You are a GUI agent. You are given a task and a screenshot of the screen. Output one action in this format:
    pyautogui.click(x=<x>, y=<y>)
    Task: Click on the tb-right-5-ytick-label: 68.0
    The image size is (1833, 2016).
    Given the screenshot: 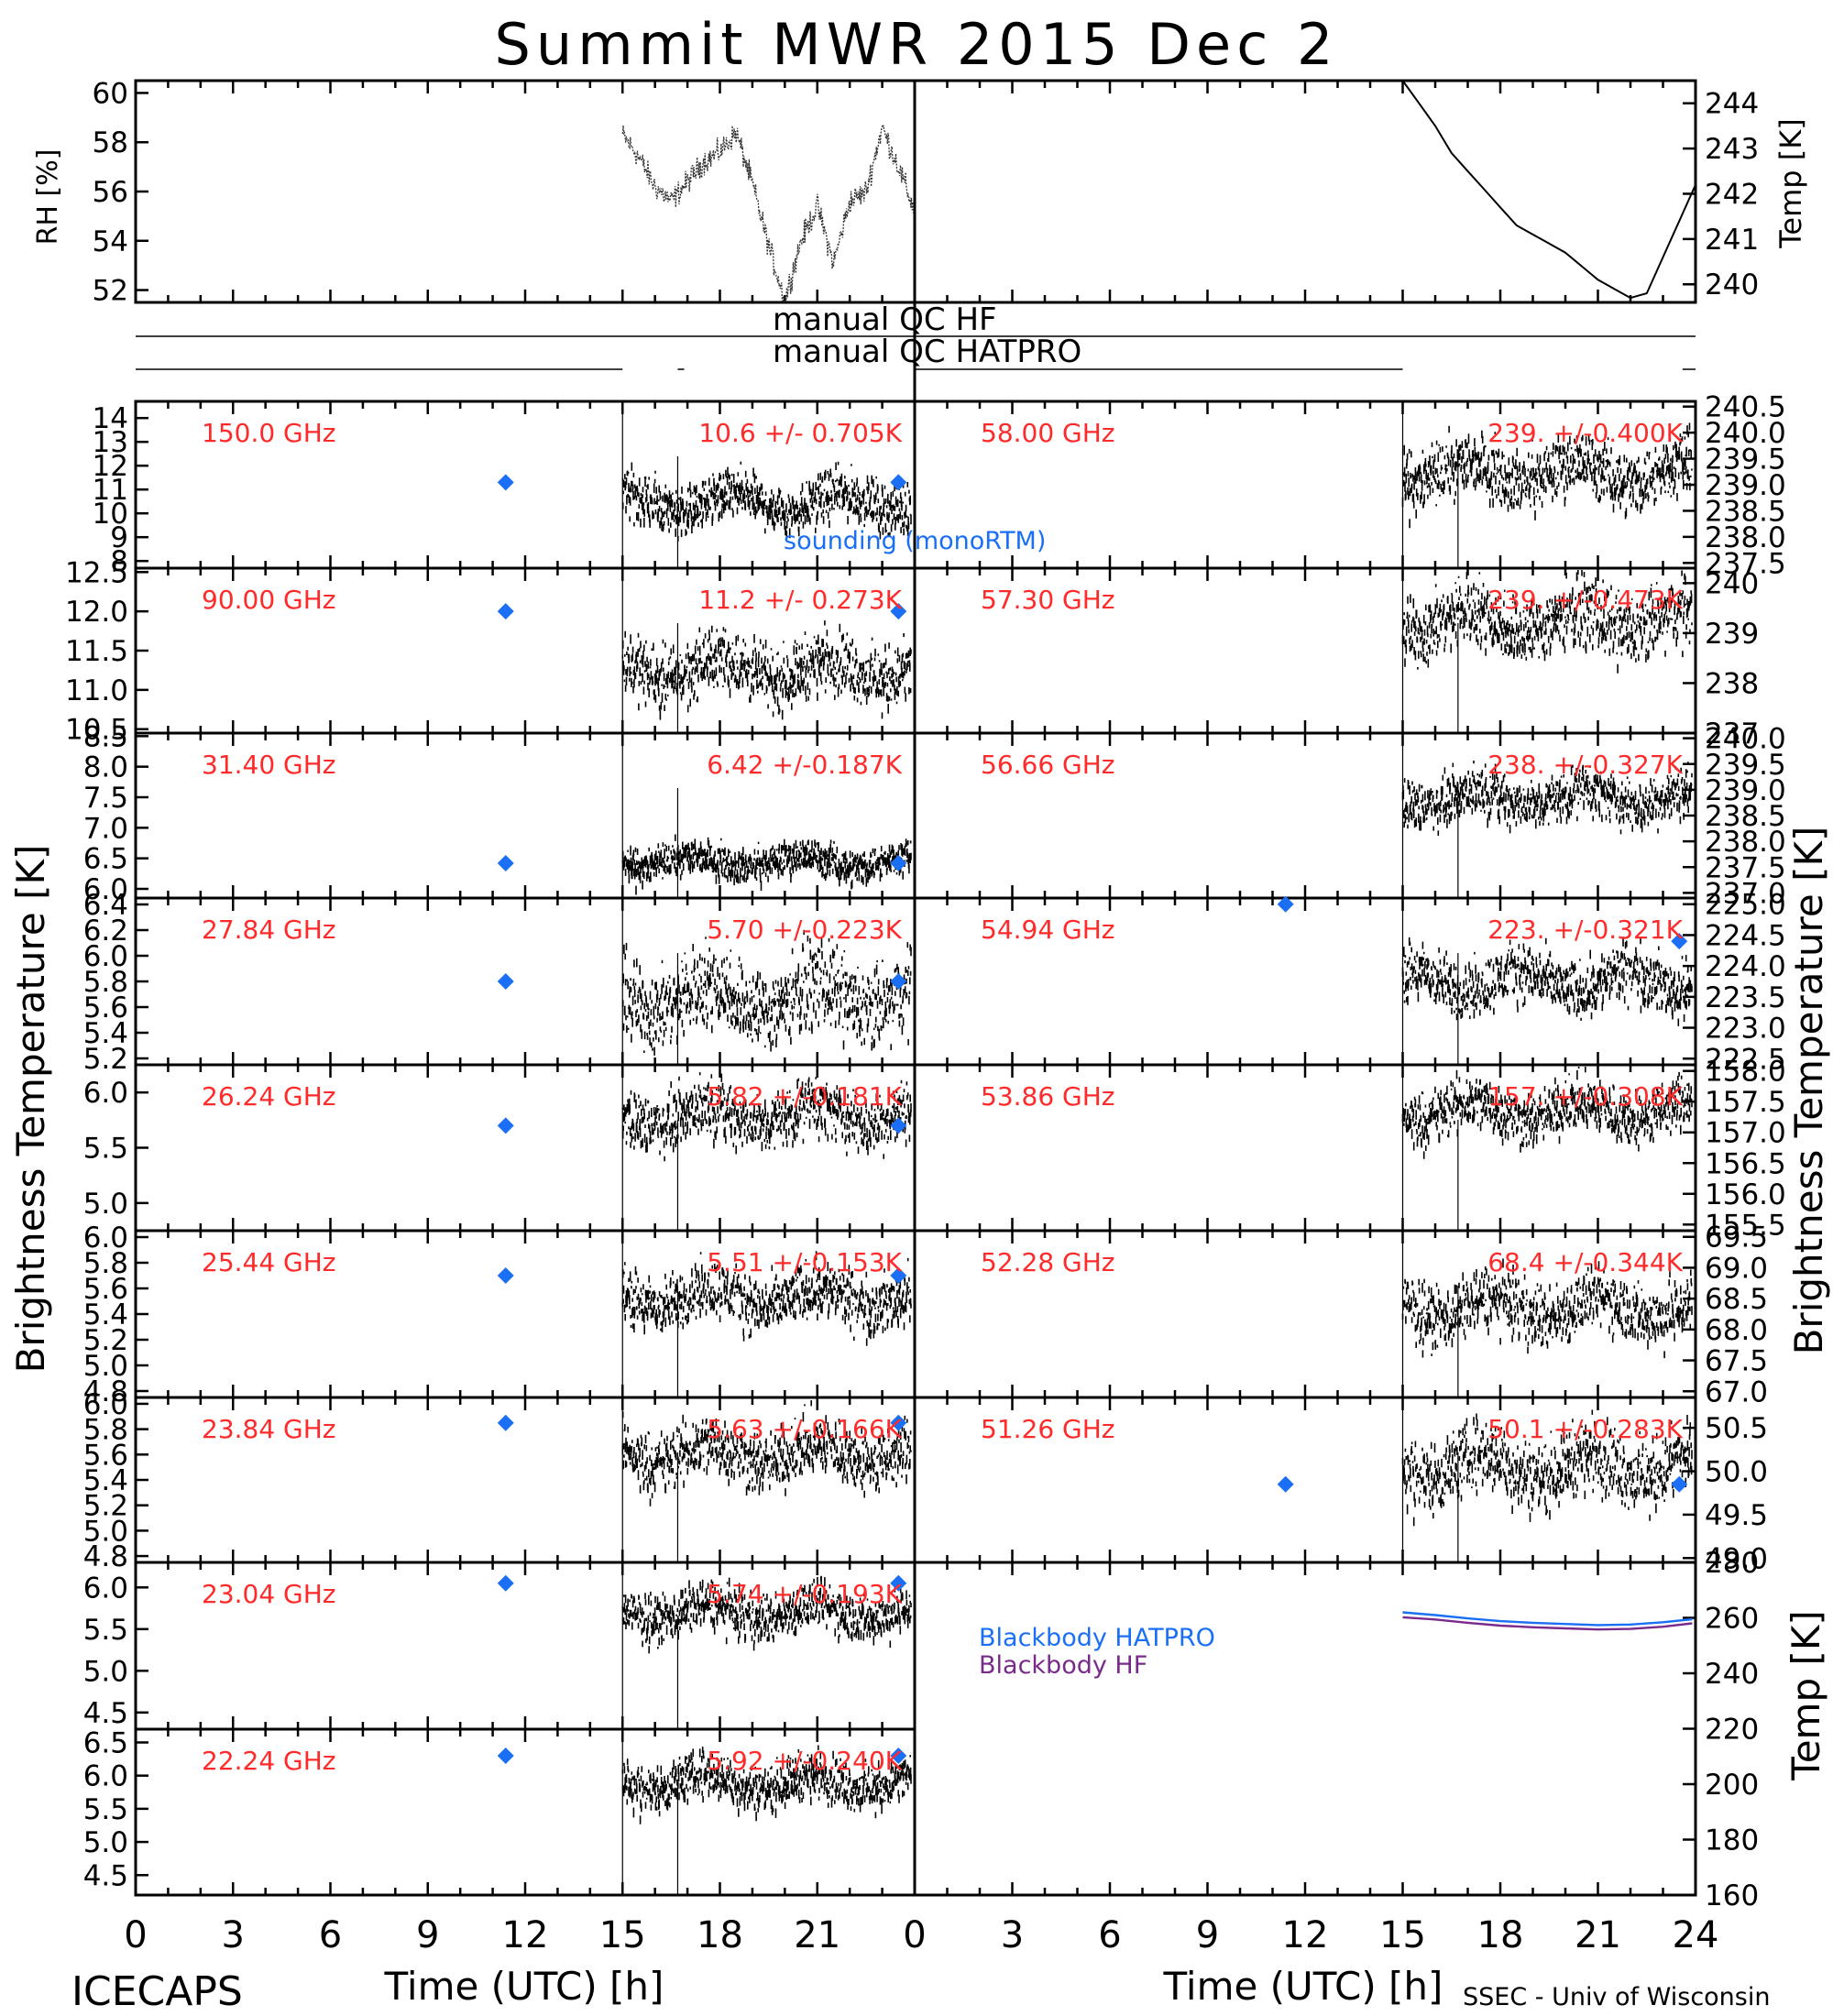 What is the action you would take?
    pyautogui.click(x=1736, y=1330)
    